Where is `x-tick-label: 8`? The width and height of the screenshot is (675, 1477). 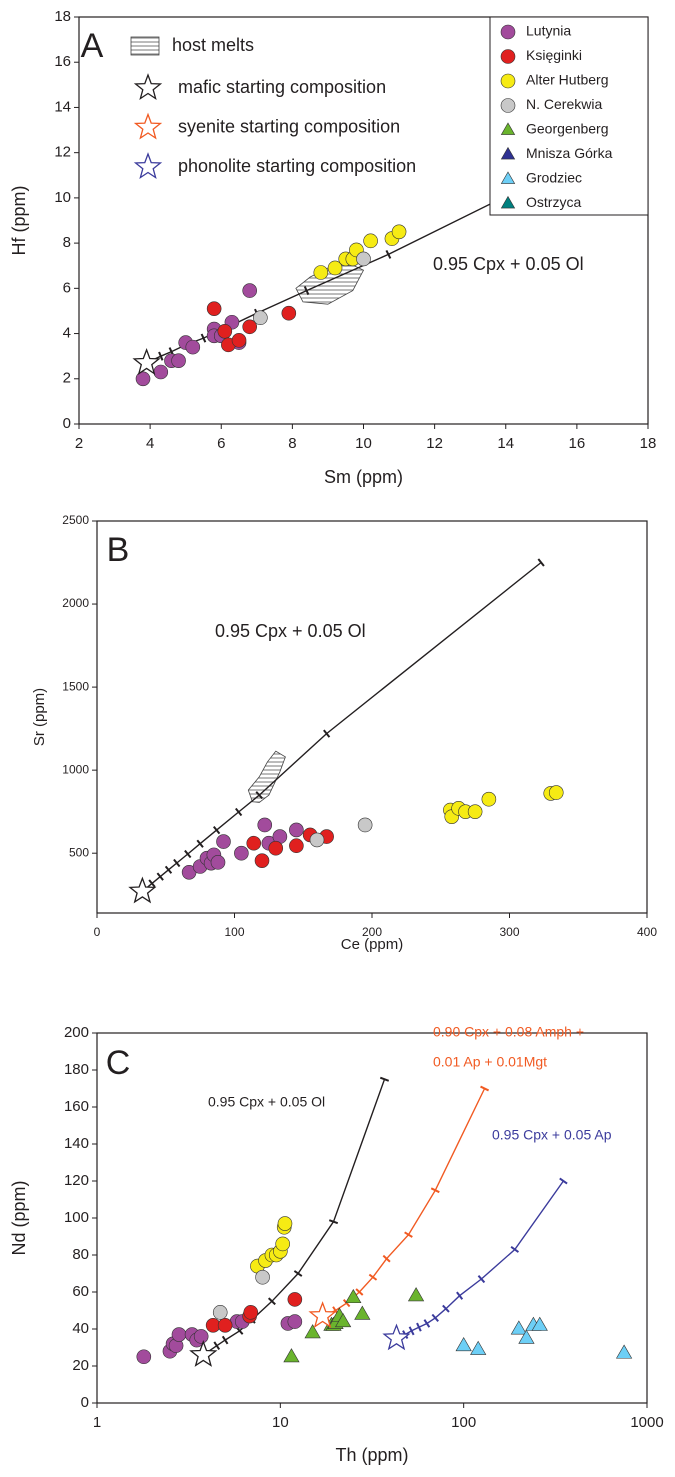 x-tick-label: 8 is located at coordinates (292, 443).